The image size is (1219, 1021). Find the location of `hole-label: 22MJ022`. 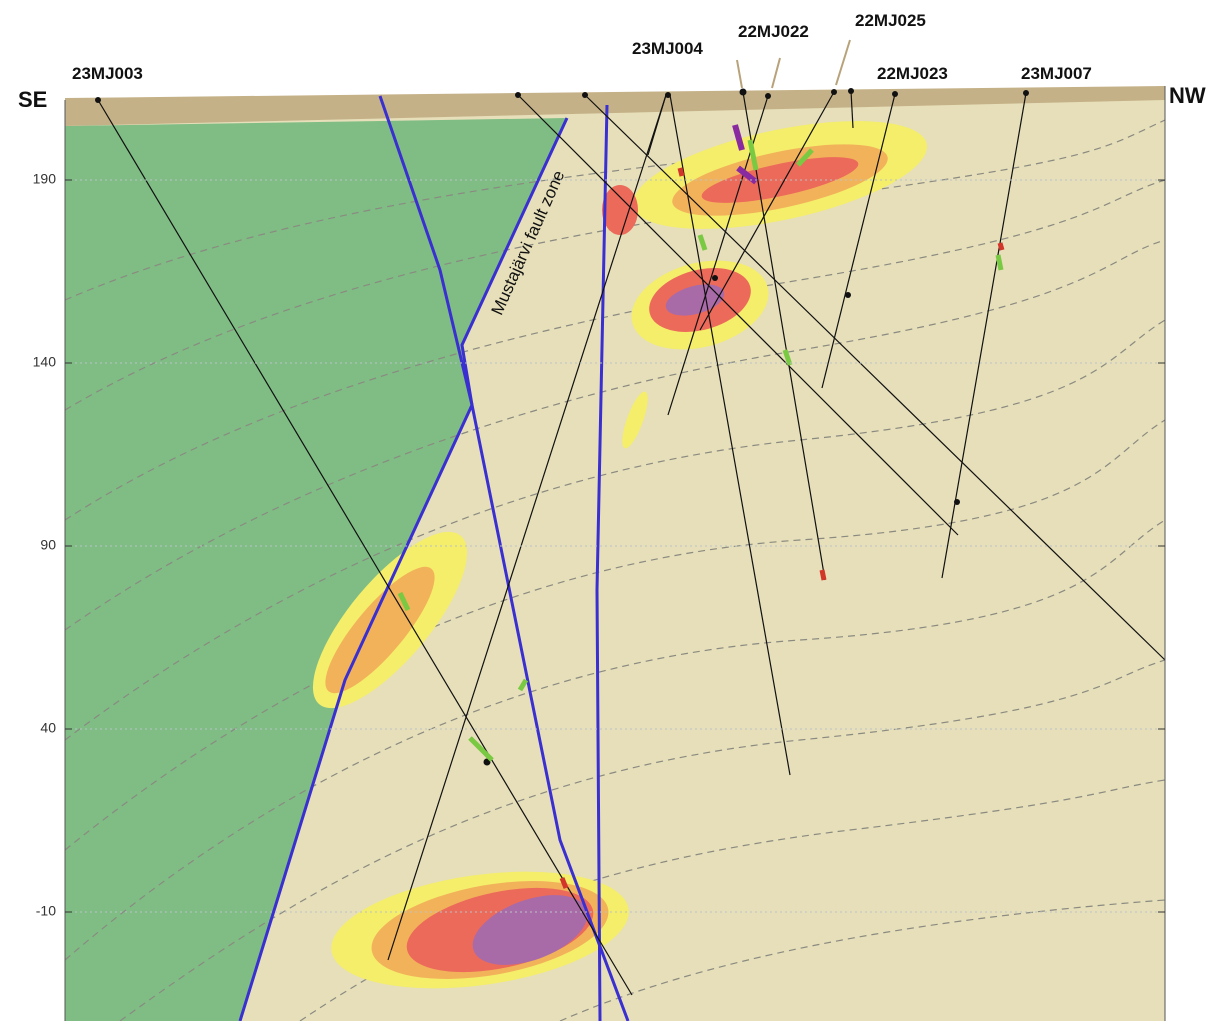

hole-label: 22MJ022 is located at coordinates (773, 31).